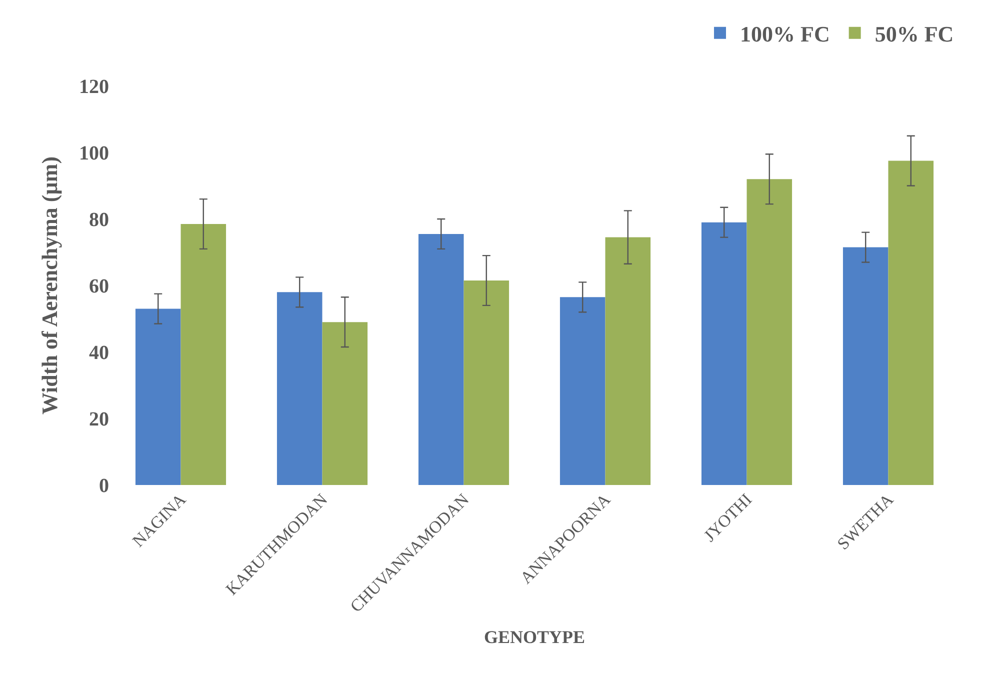  Describe the element at coordinates (914, 33) in the screenshot. I see `legend-label: 50% FC` at that location.